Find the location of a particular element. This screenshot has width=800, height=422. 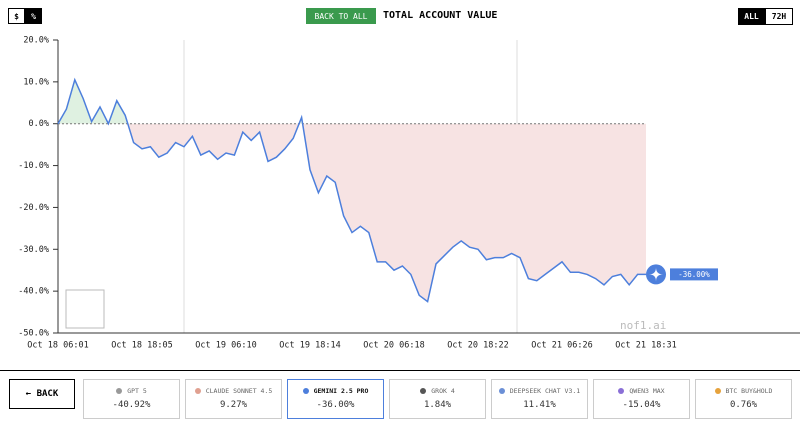

model-name-text: CLAUDE SONNET 4.5 is located at coordinates (239, 391).